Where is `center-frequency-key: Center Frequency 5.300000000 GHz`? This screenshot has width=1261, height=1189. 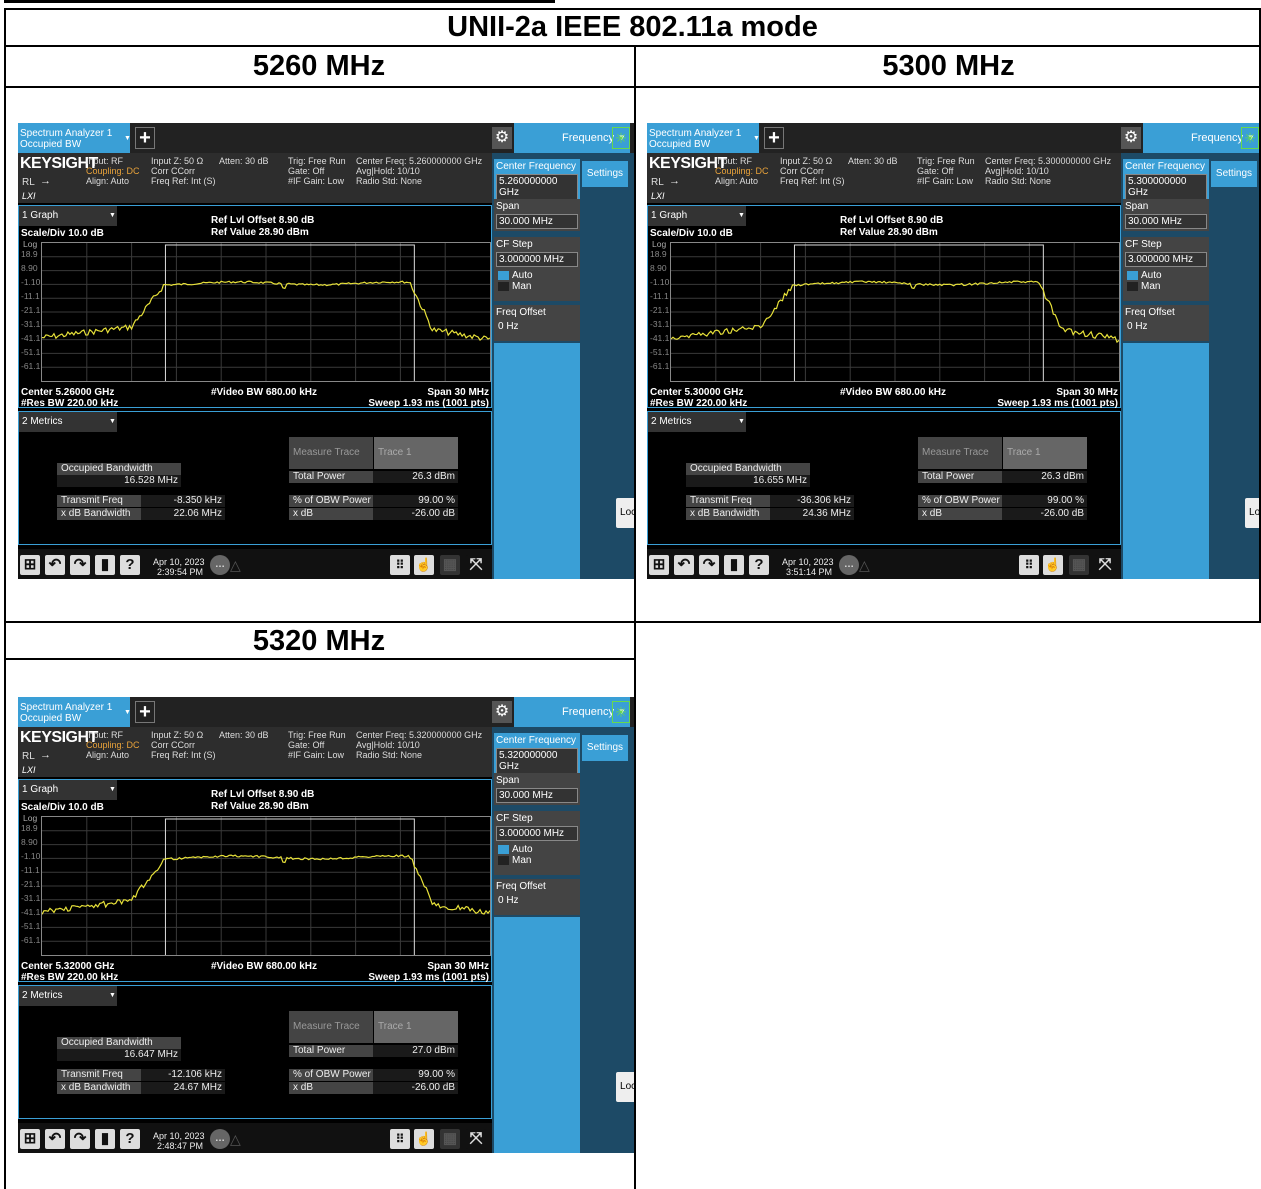 center-frequency-key: Center Frequency 5.300000000 GHz is located at coordinates (1166, 180).